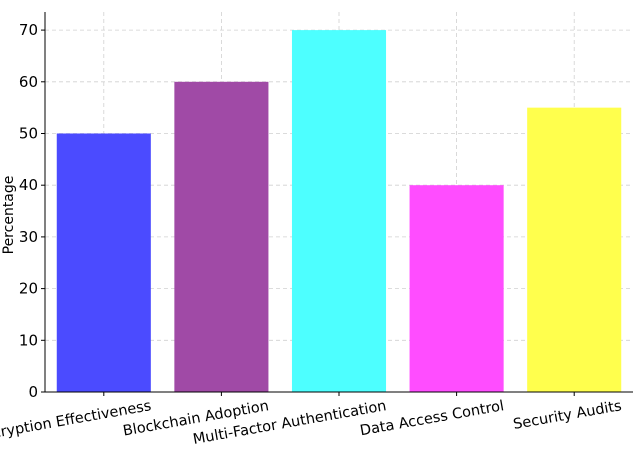  Describe the element at coordinates (28, 211) in the screenshot. I see `y-tick-labels: 0 10 20 30 40 50 60 70` at that location.